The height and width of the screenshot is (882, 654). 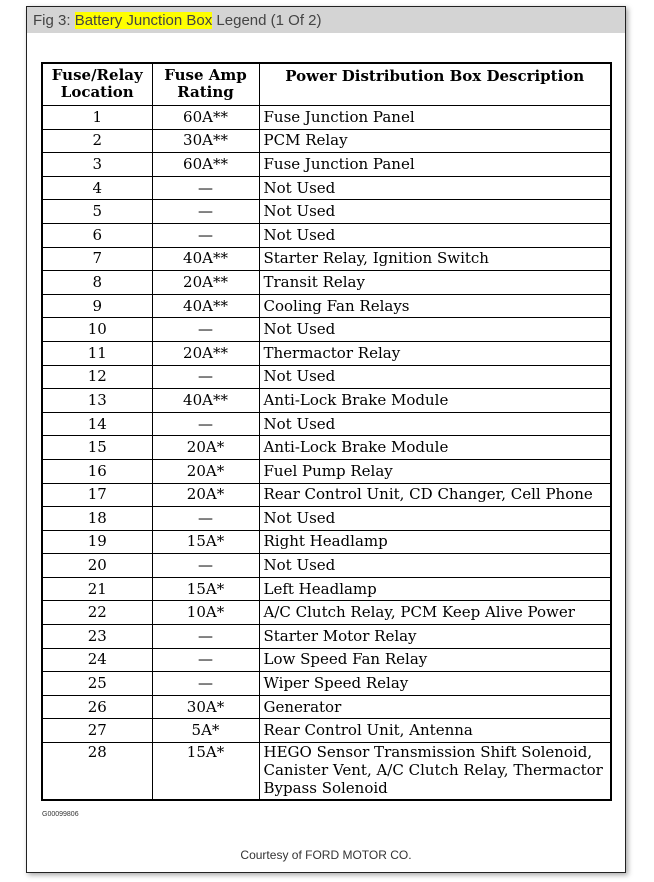 I want to click on cell-rating: 10A*, so click(x=205, y=613).